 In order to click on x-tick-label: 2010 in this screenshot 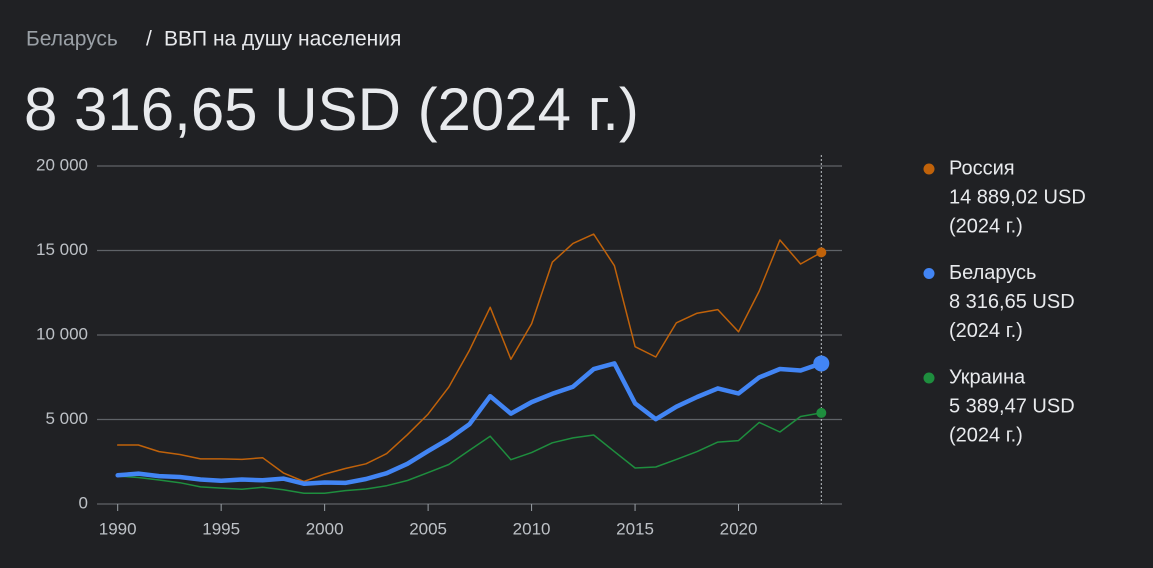, I will do `click(532, 528)`.